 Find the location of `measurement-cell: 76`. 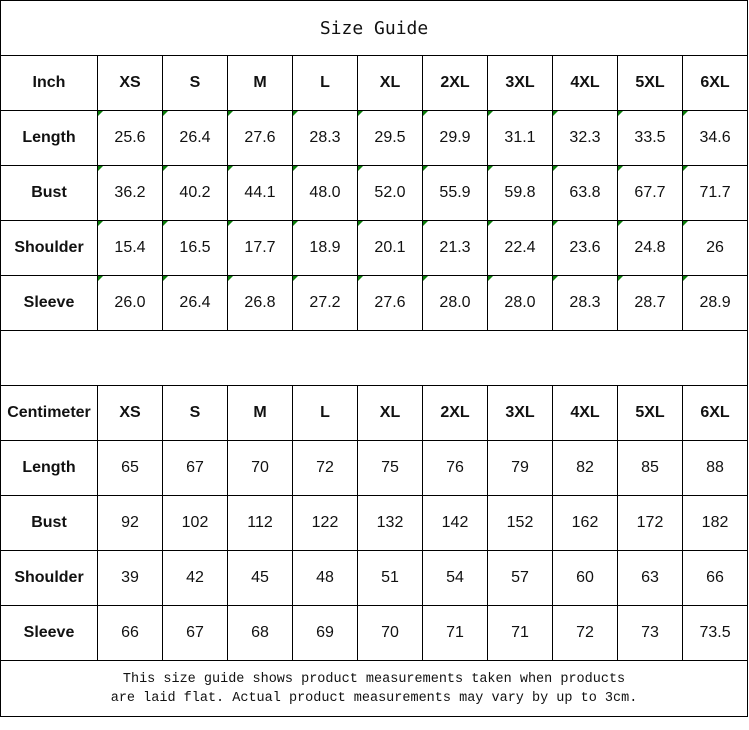

measurement-cell: 76 is located at coordinates (455, 468).